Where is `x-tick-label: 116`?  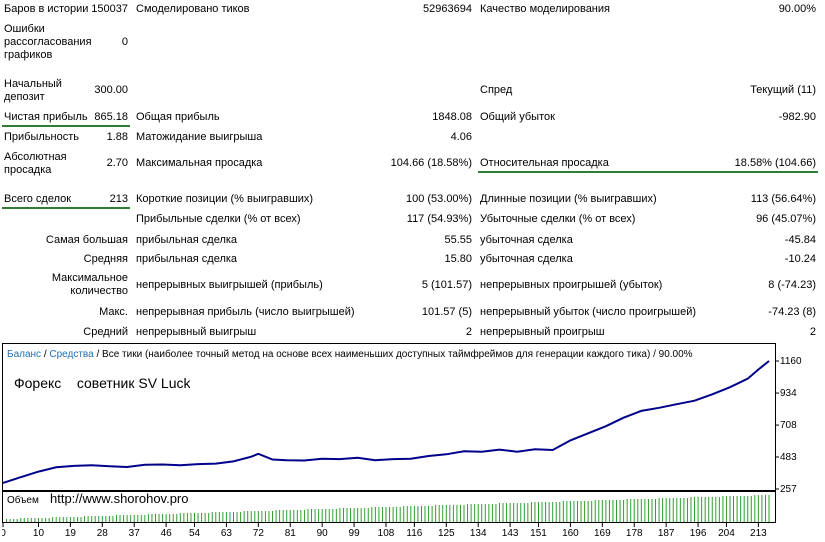
x-tick-label: 116 is located at coordinates (414, 533).